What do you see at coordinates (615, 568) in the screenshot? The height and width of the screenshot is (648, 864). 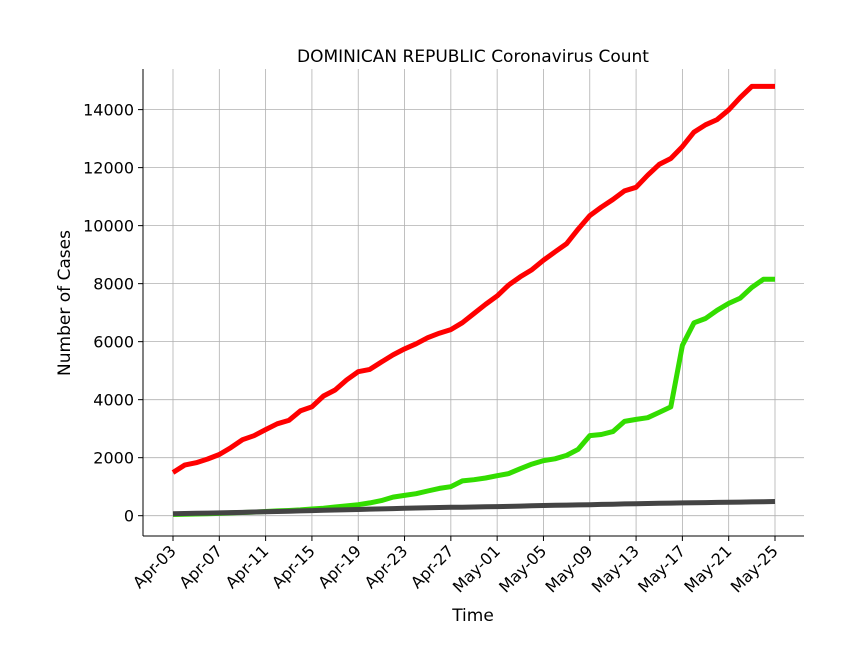 I see `x-tick-label: May-13` at bounding box center [615, 568].